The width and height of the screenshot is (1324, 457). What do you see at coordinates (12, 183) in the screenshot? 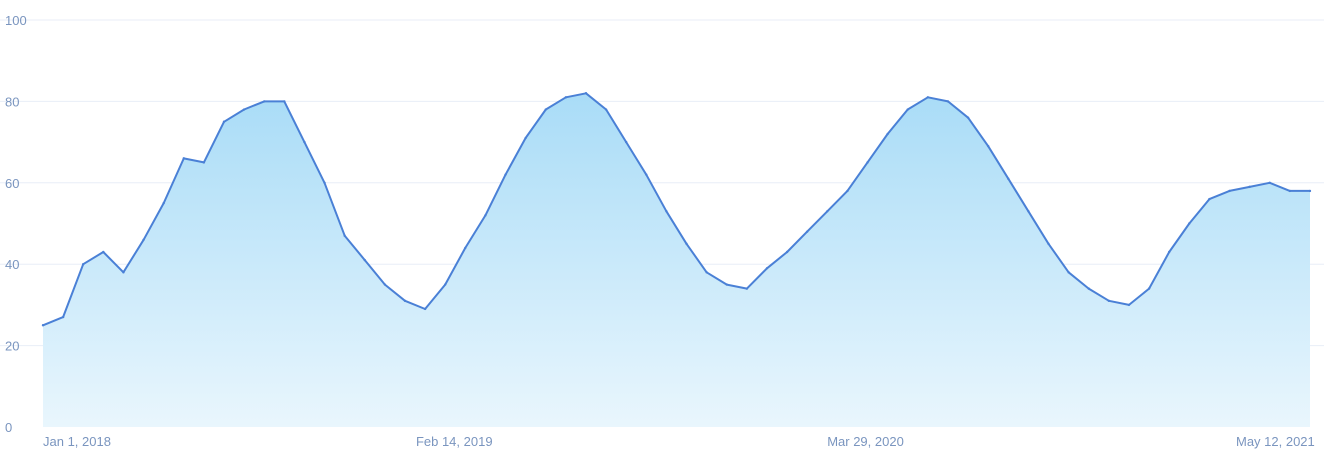
I see `y-tick-label: 60` at bounding box center [12, 183].